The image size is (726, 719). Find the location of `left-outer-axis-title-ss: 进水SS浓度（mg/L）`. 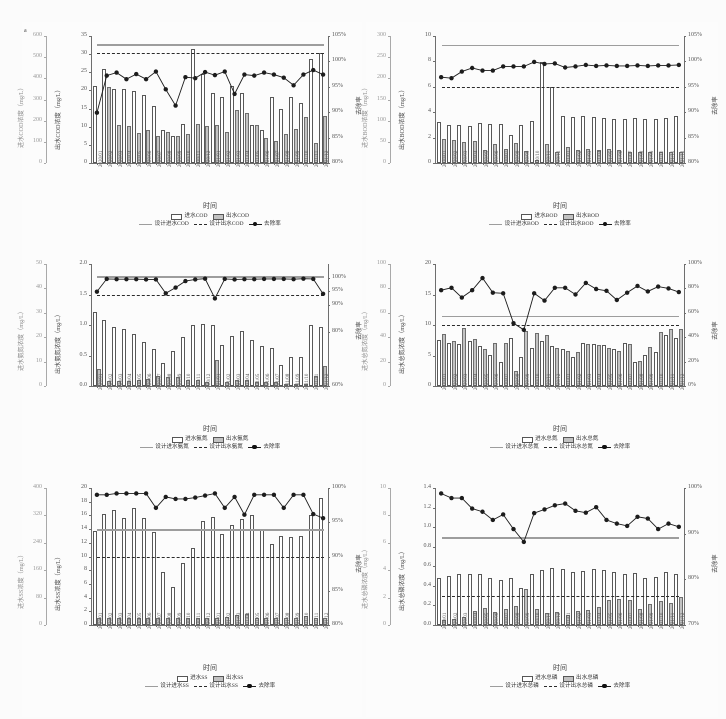

left-outer-axis-title-ss: 进水SS浓度（mg/L） is located at coordinates (21, 580).